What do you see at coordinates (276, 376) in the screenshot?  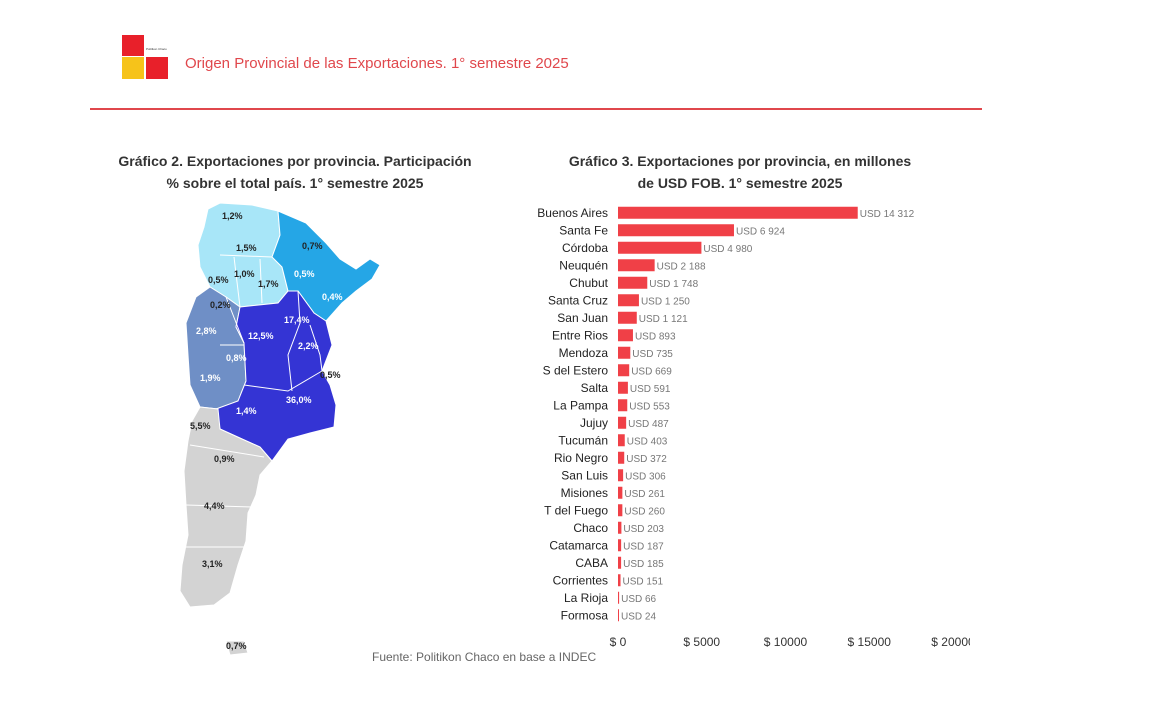 I see `region-pampa-shape` at bounding box center [276, 376].